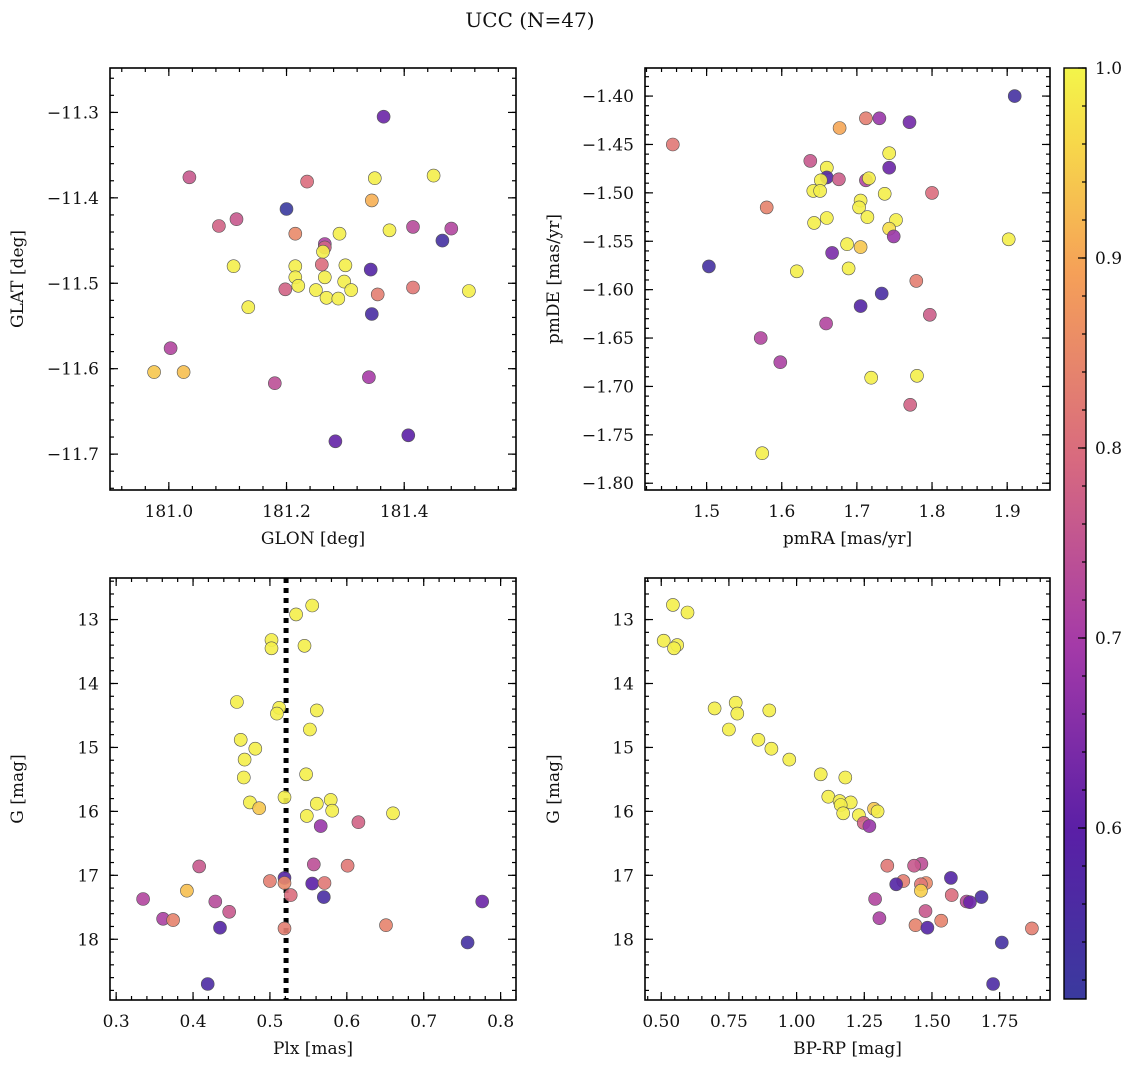 This screenshot has width=1136, height=1067. What do you see at coordinates (116, 1022) in the screenshot?
I see `x-tick-label: 0.3` at bounding box center [116, 1022].